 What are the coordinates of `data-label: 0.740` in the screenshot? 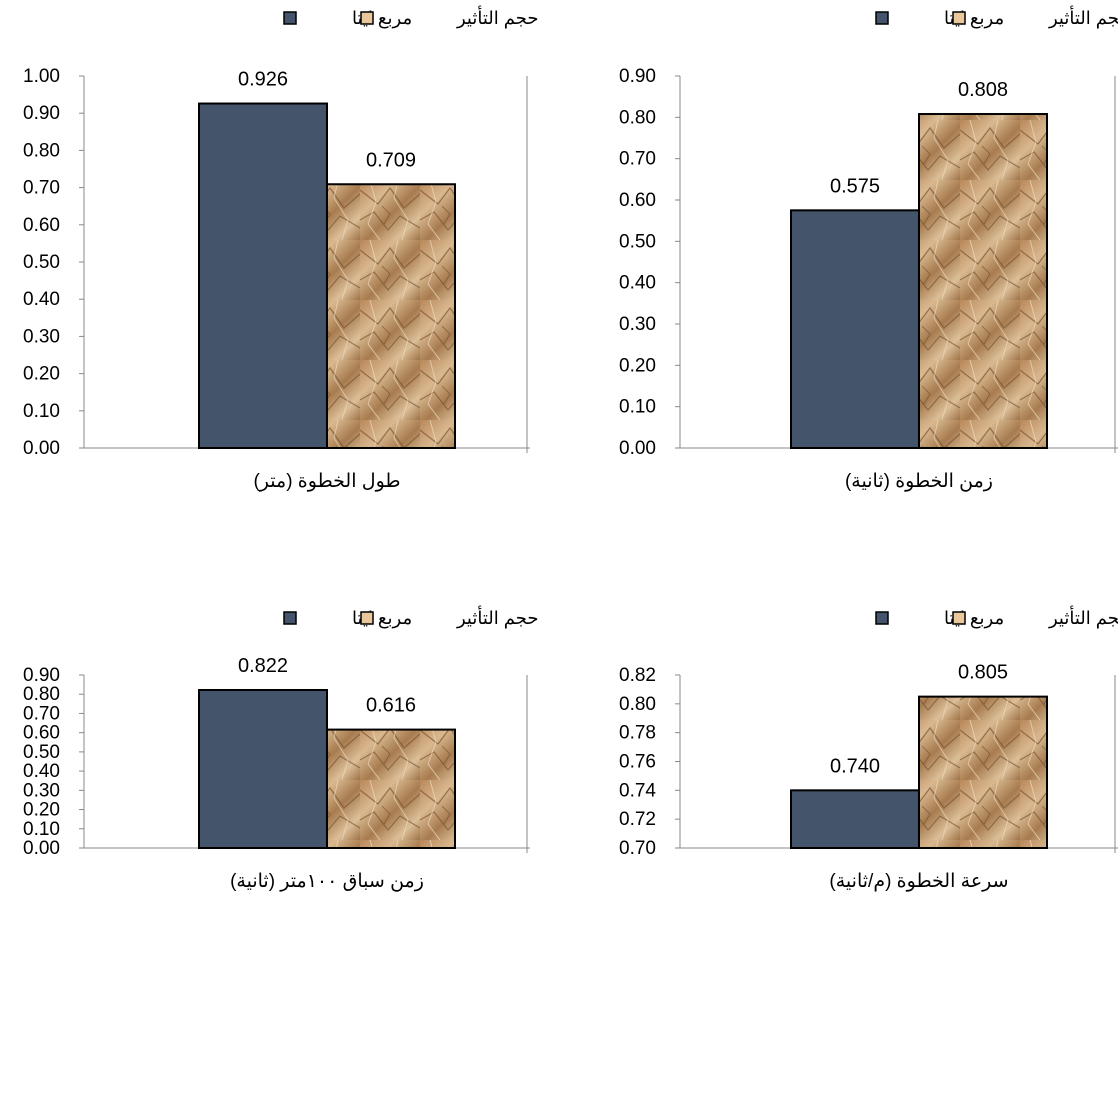 It's located at (855, 766).